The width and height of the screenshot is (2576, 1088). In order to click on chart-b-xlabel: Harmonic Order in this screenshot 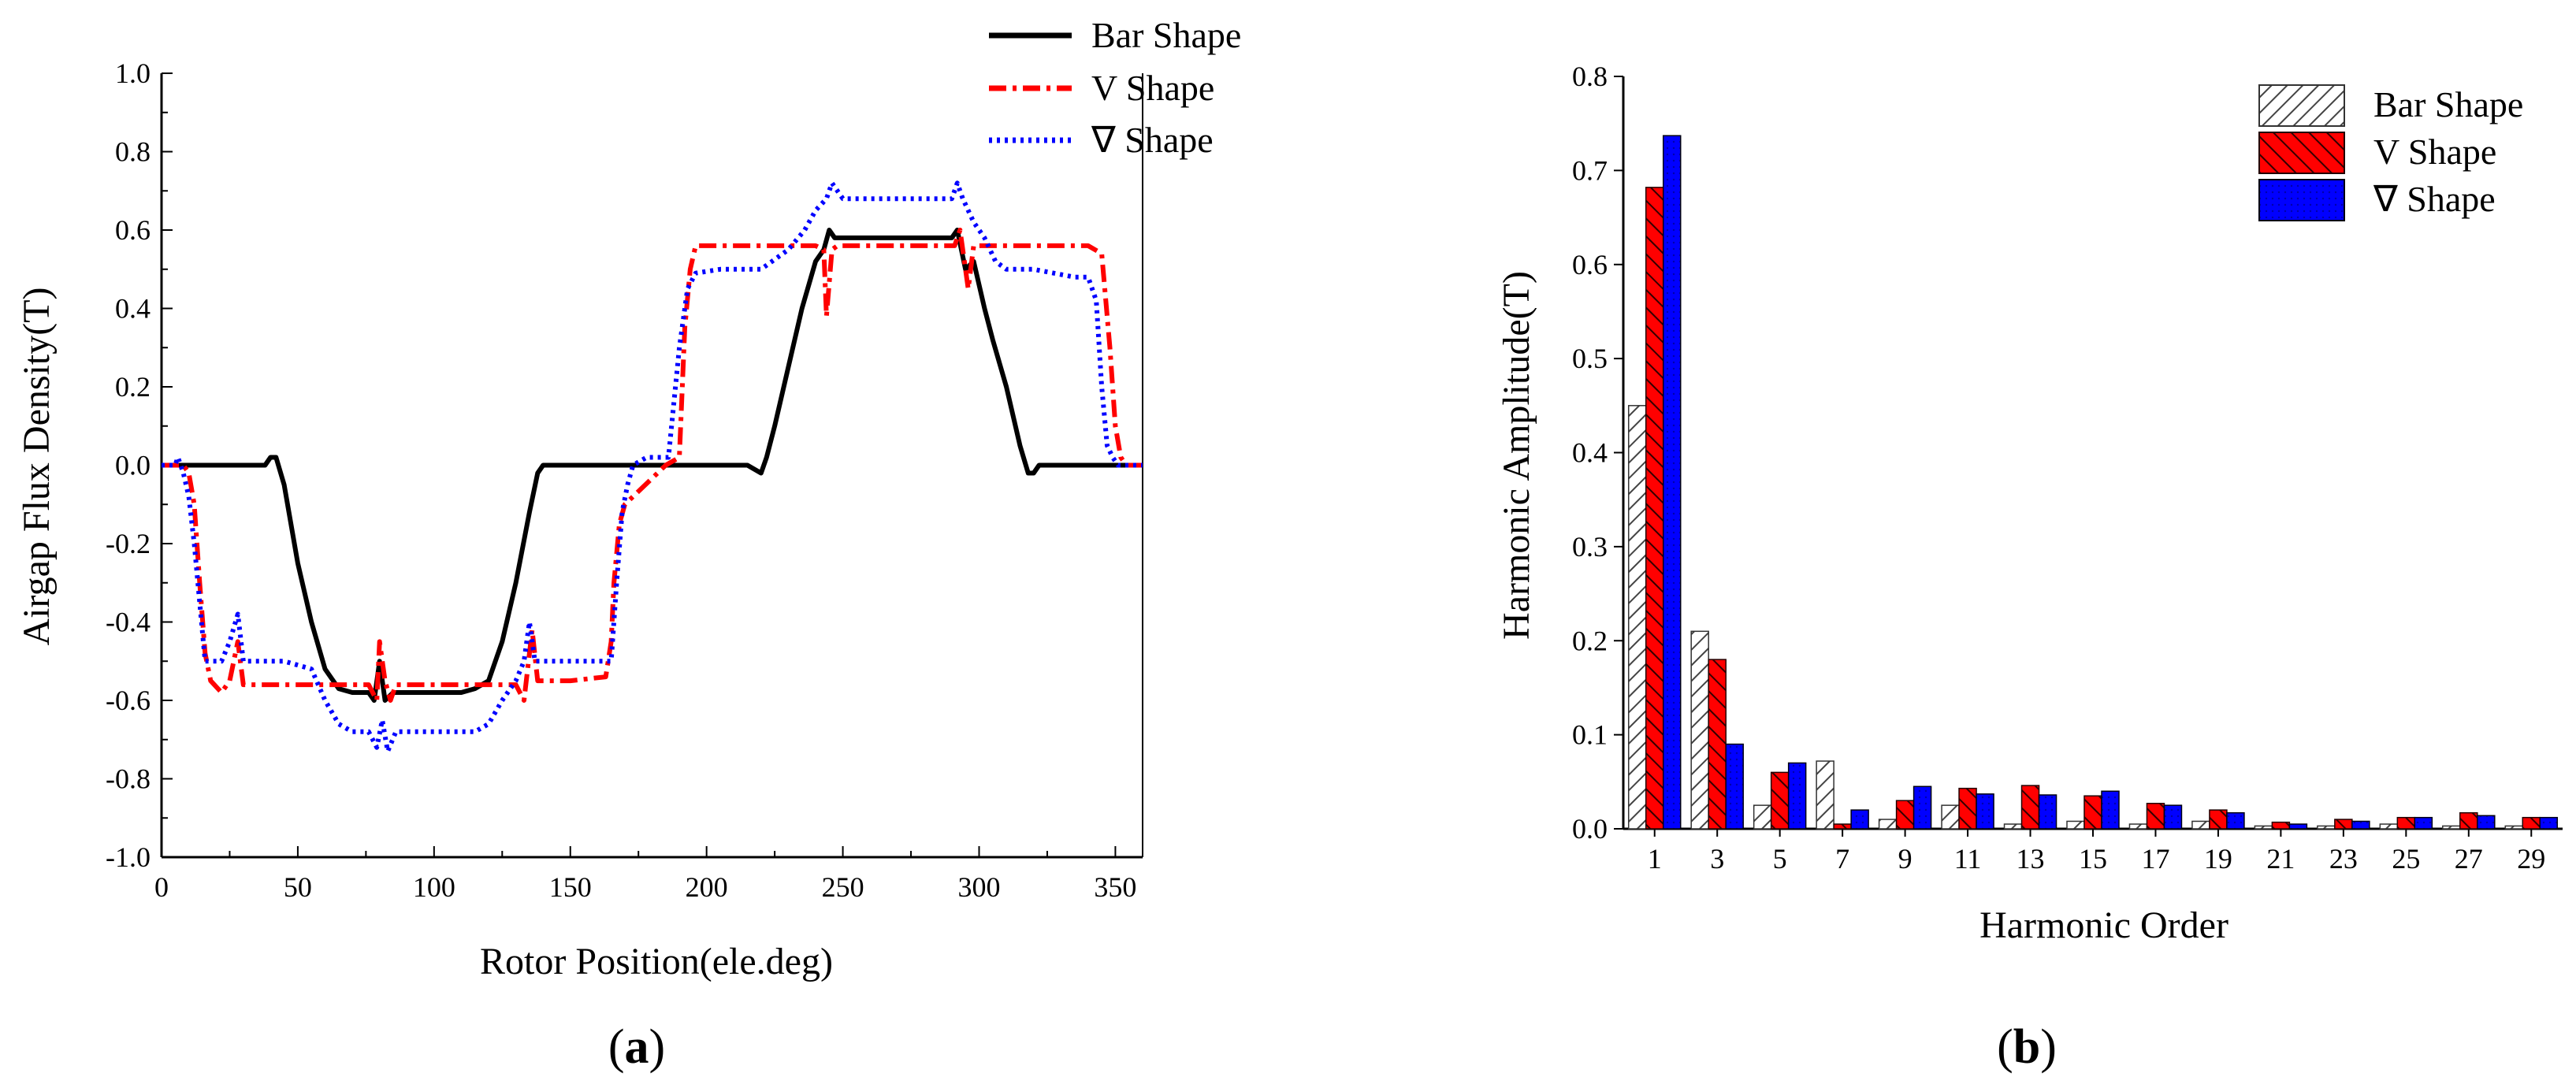, I will do `click(2103, 925)`.